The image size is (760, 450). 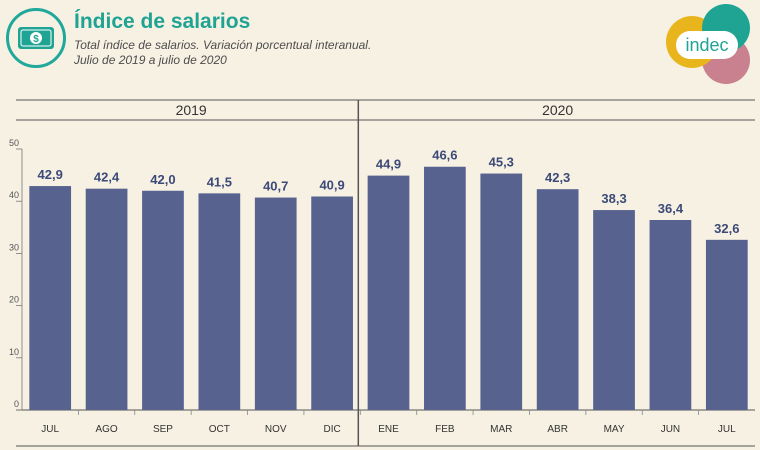 I want to click on category-label: ENE, so click(x=388, y=429).